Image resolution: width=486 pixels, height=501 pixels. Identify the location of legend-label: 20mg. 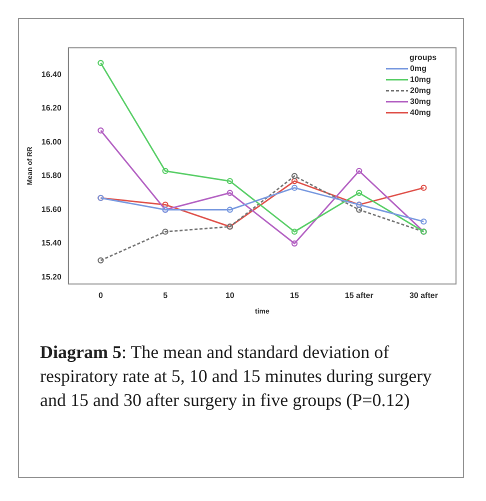
(421, 91).